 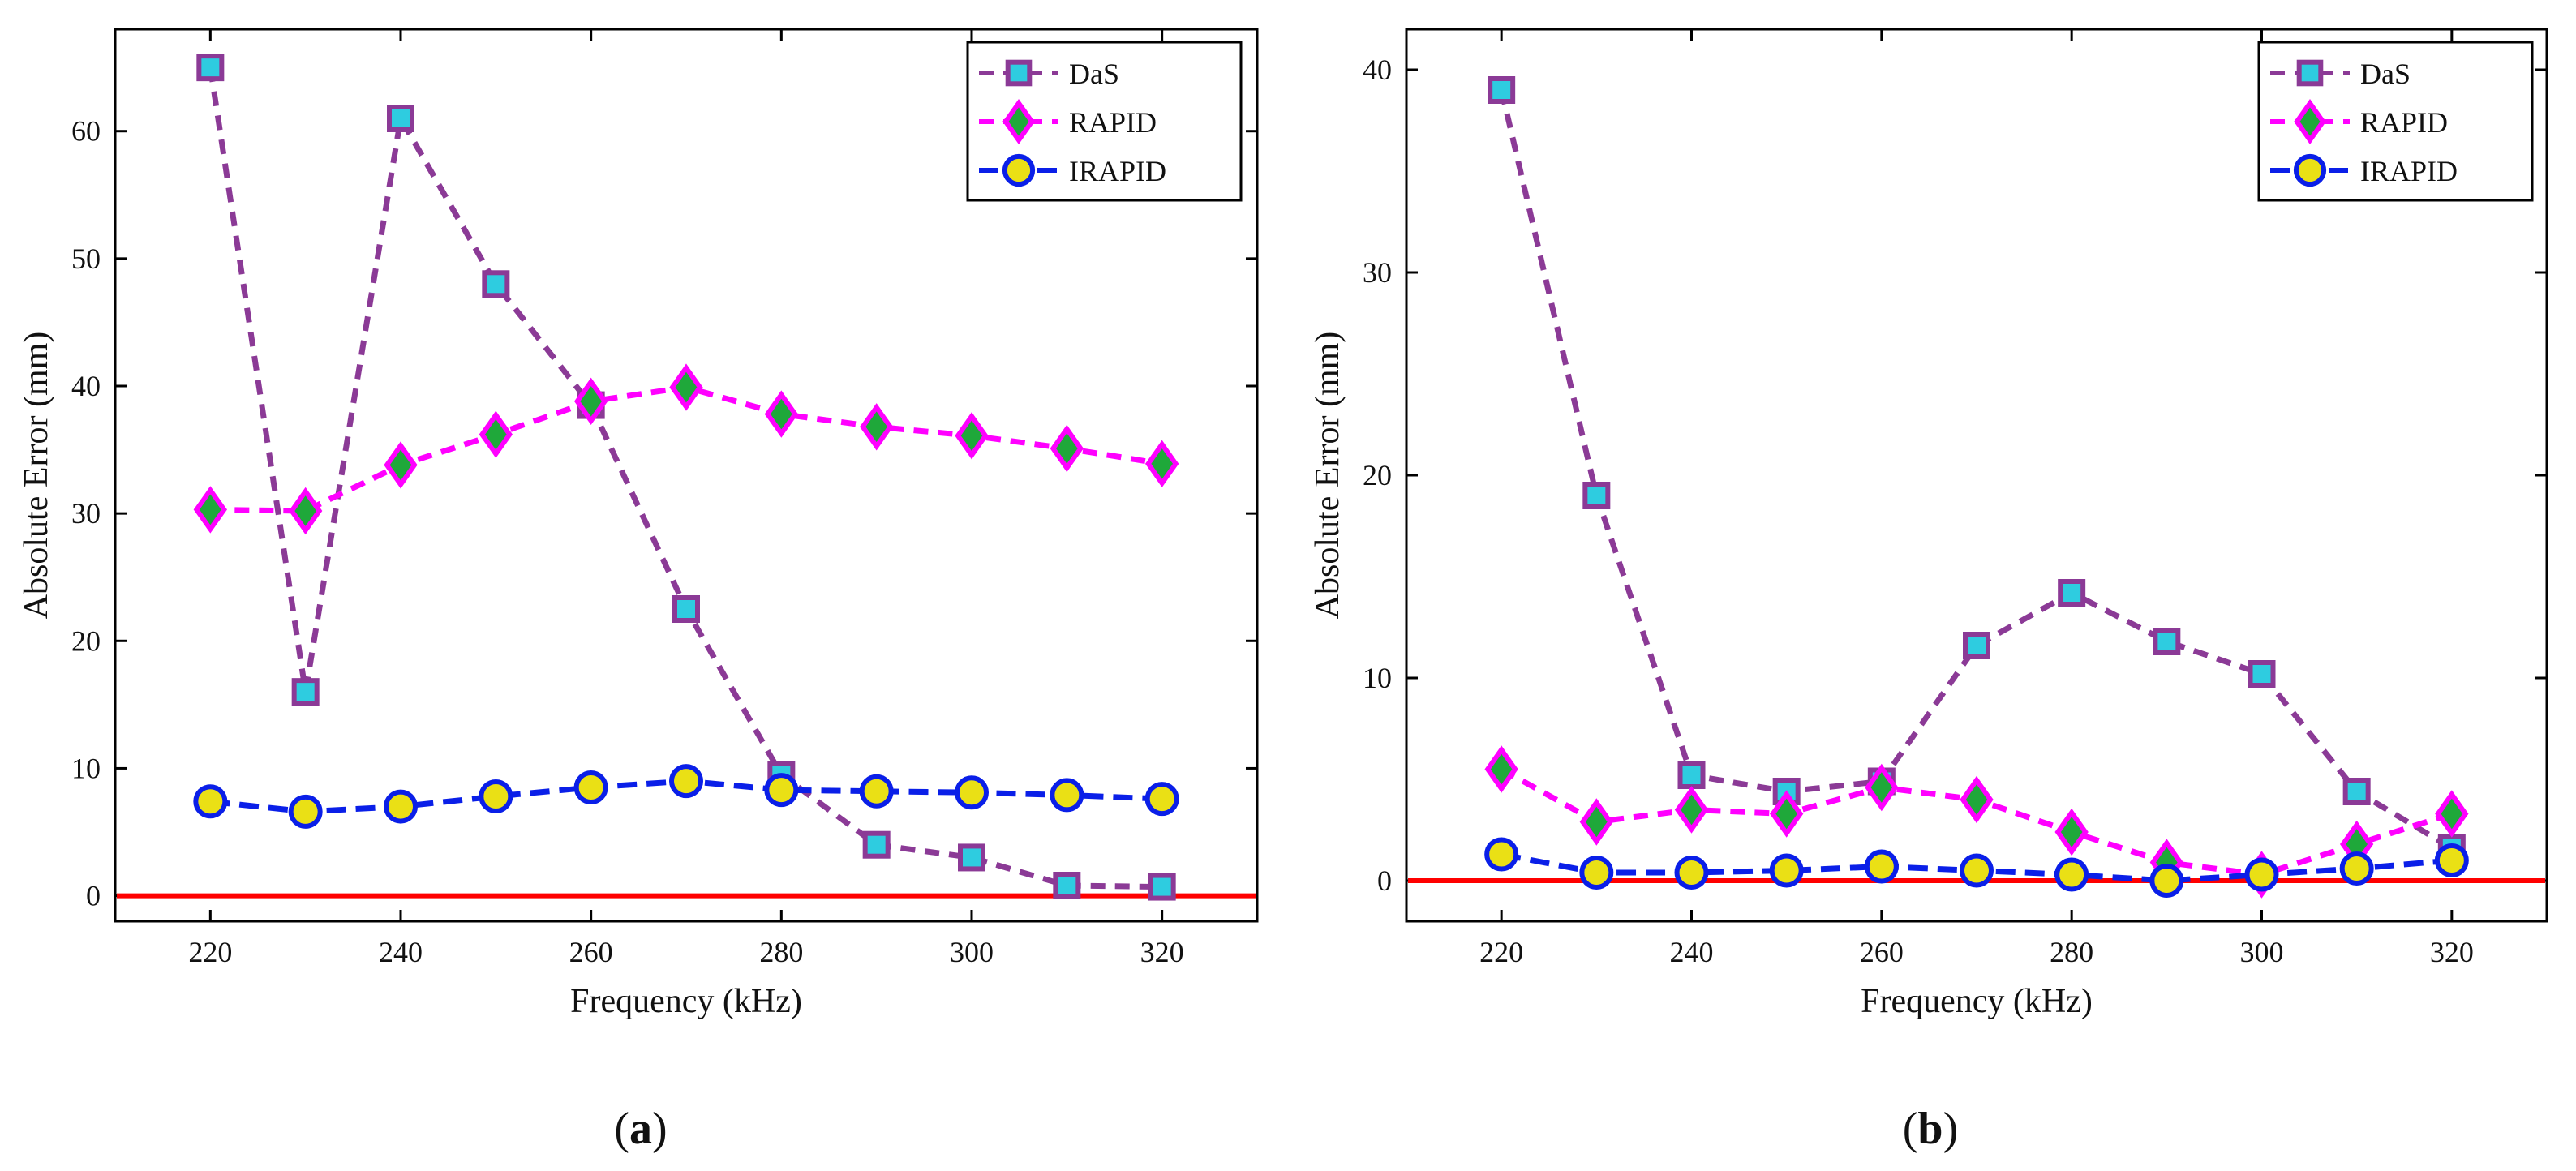 I want to click on series-rapid, so click(x=1977, y=822).